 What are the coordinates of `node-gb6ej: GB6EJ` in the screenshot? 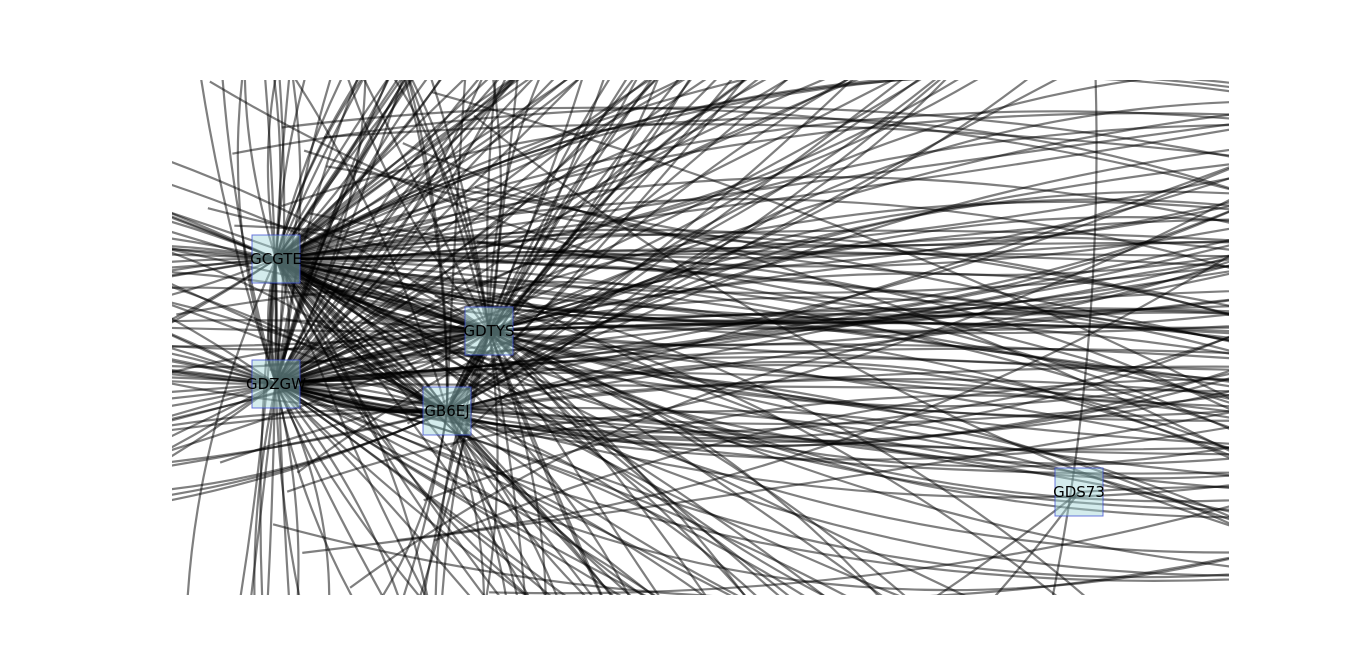 It's located at (447, 411).